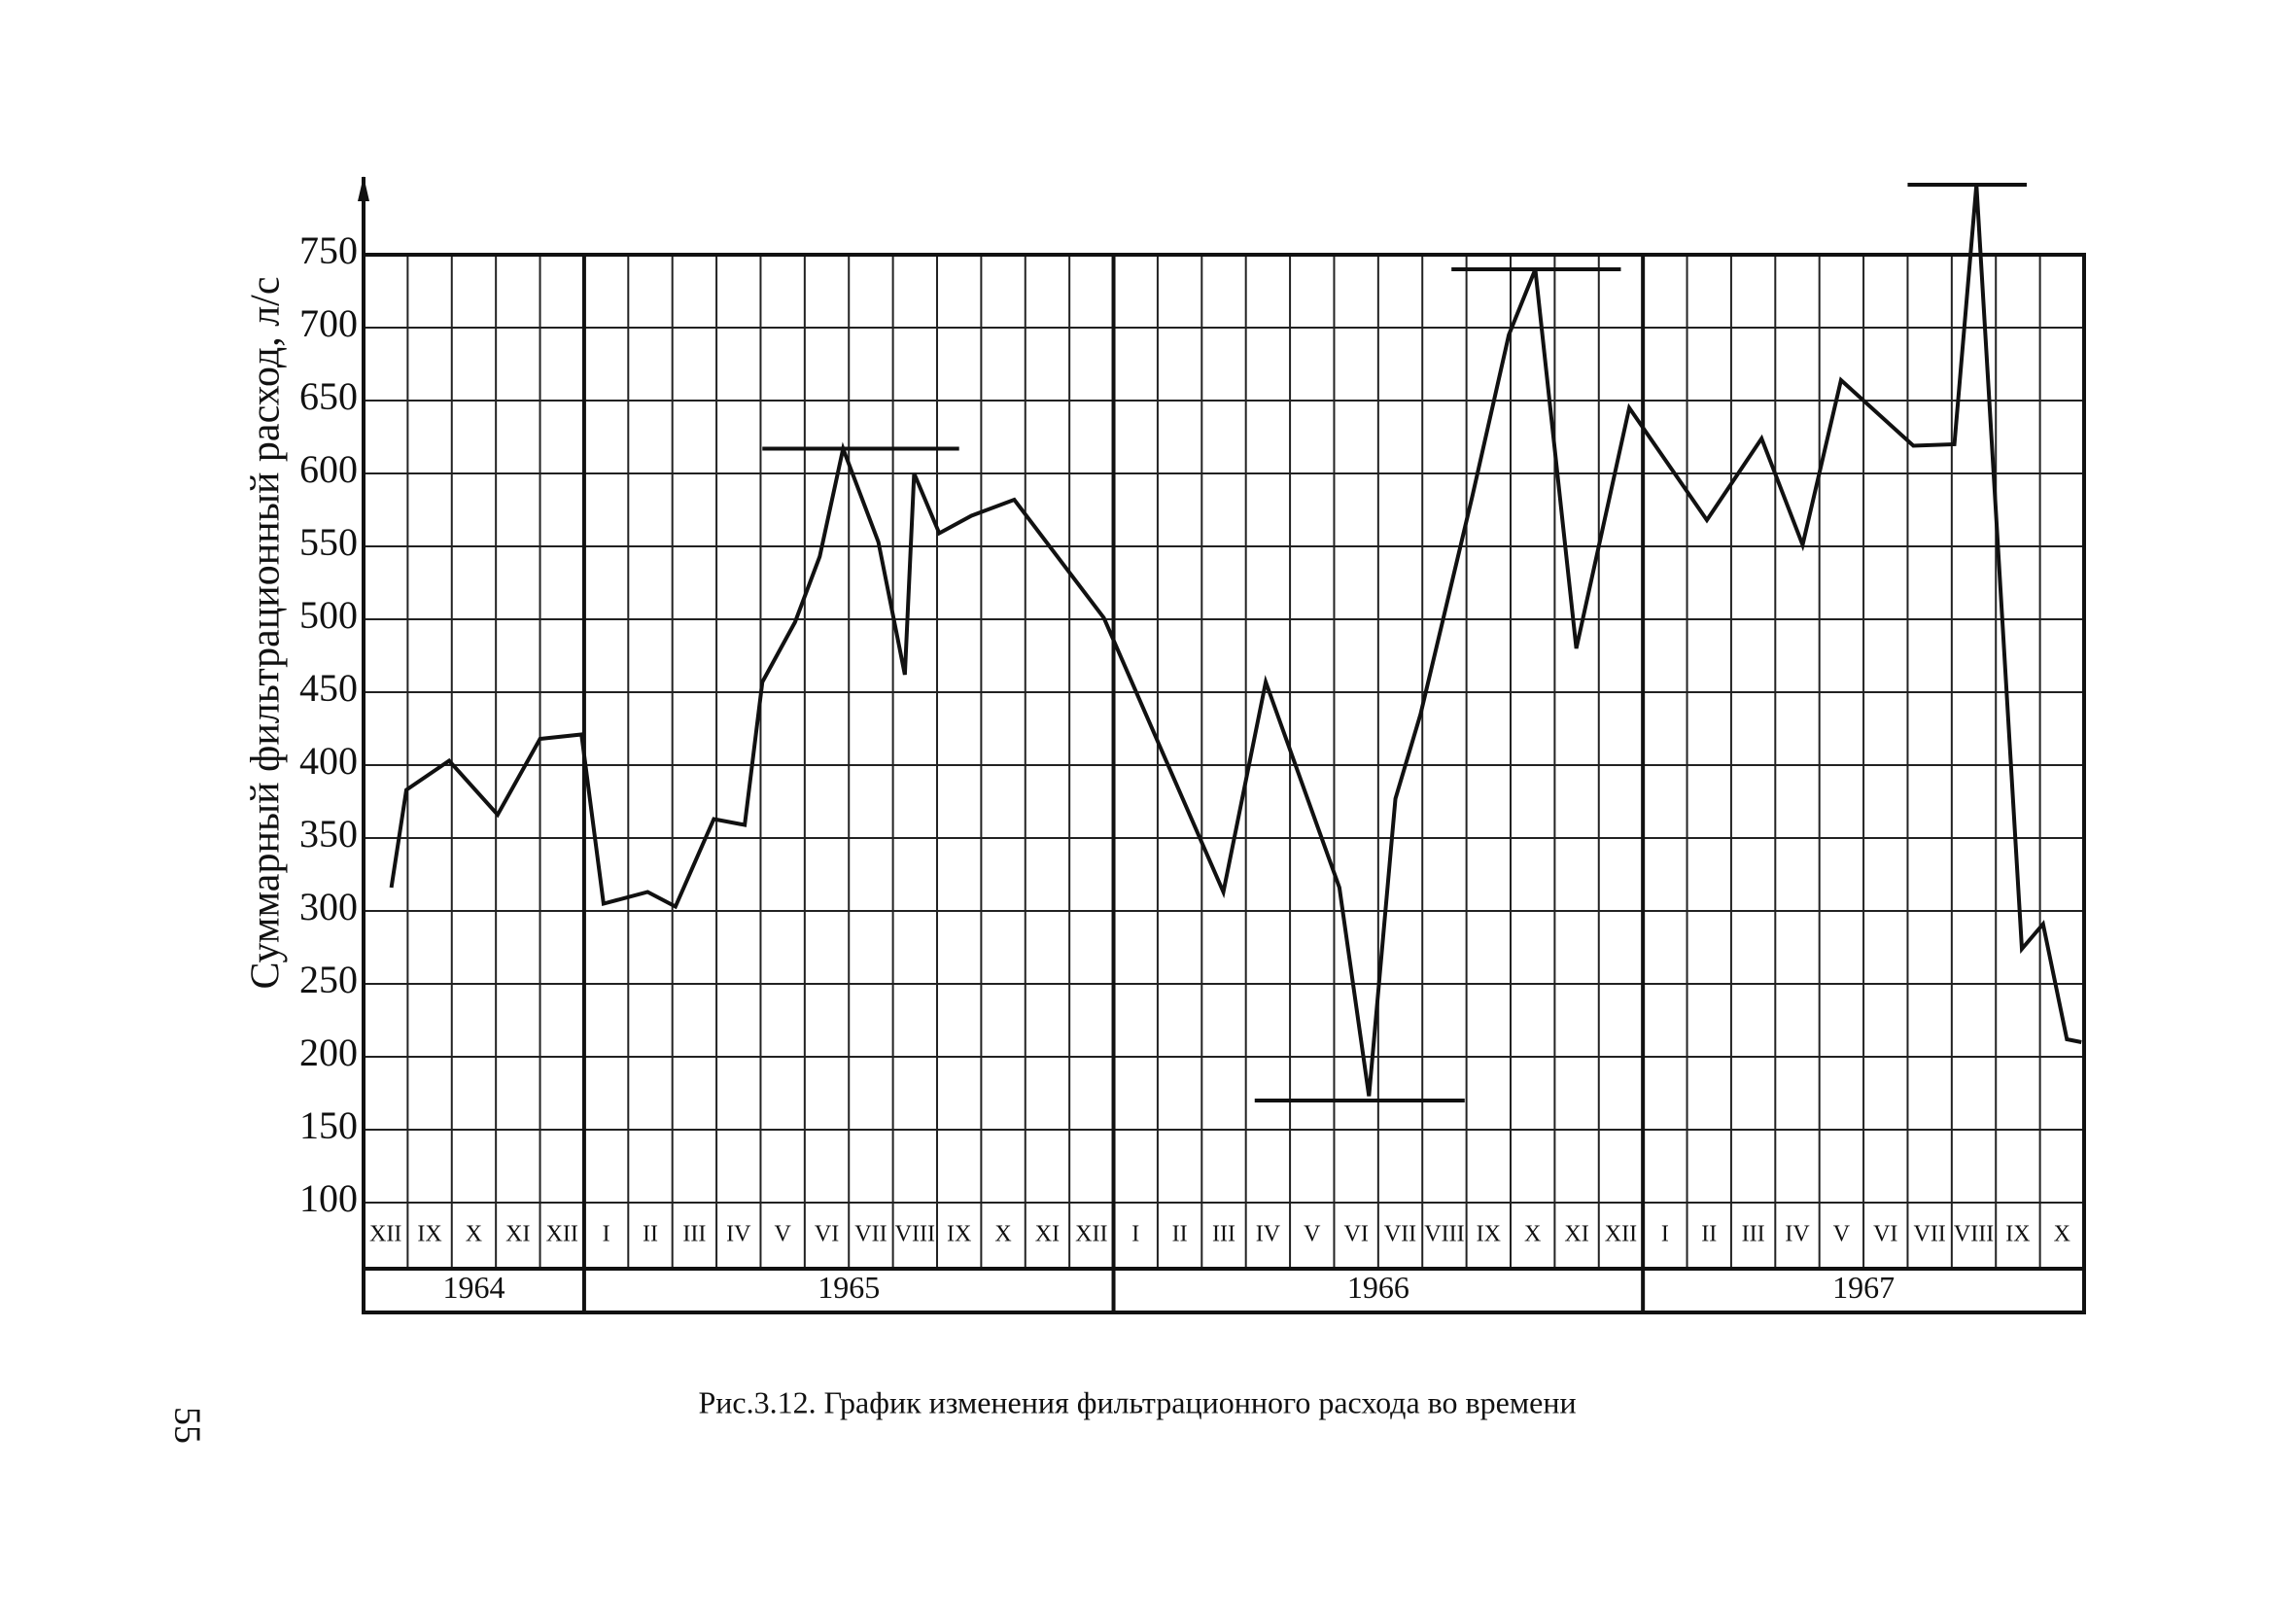 The height and width of the screenshot is (1608, 2296). I want to click on y-tick-label: 650, so click(328, 396).